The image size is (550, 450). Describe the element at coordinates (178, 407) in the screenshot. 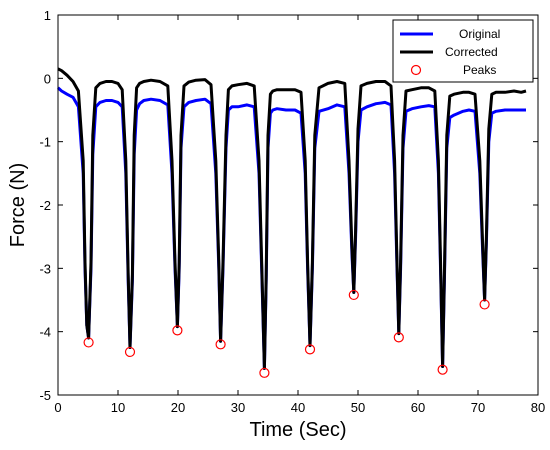

I see `x-tick-label: 20` at that location.